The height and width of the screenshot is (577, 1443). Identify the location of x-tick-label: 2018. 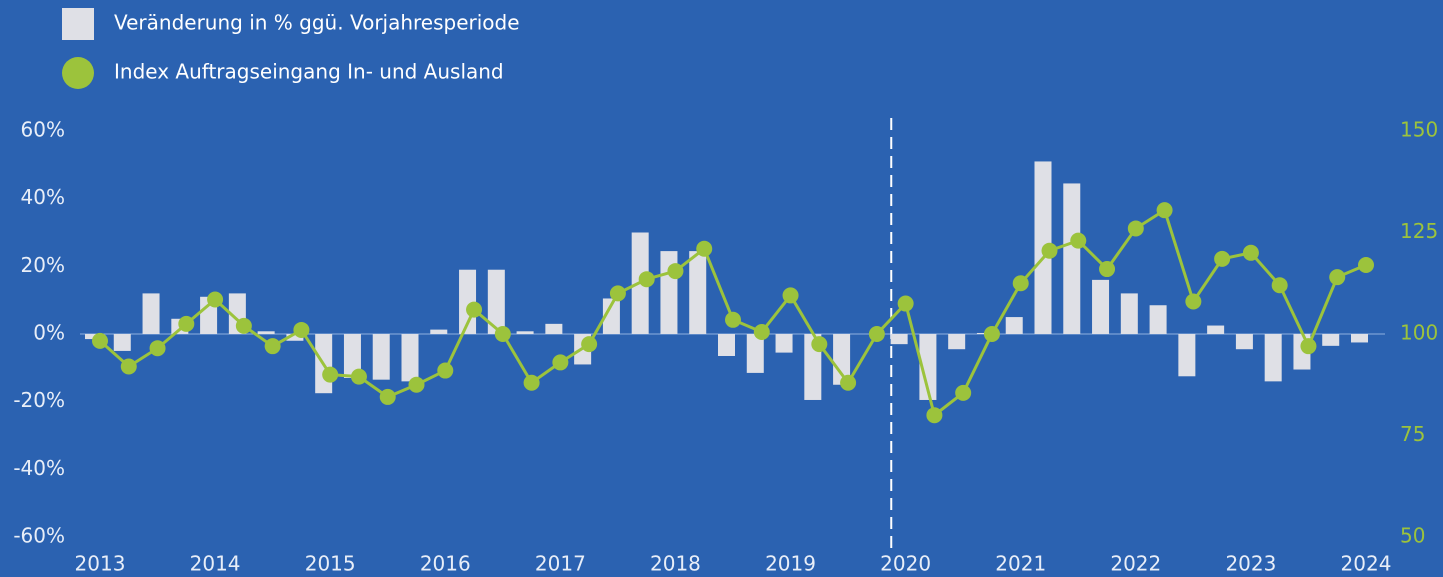
(675, 564).